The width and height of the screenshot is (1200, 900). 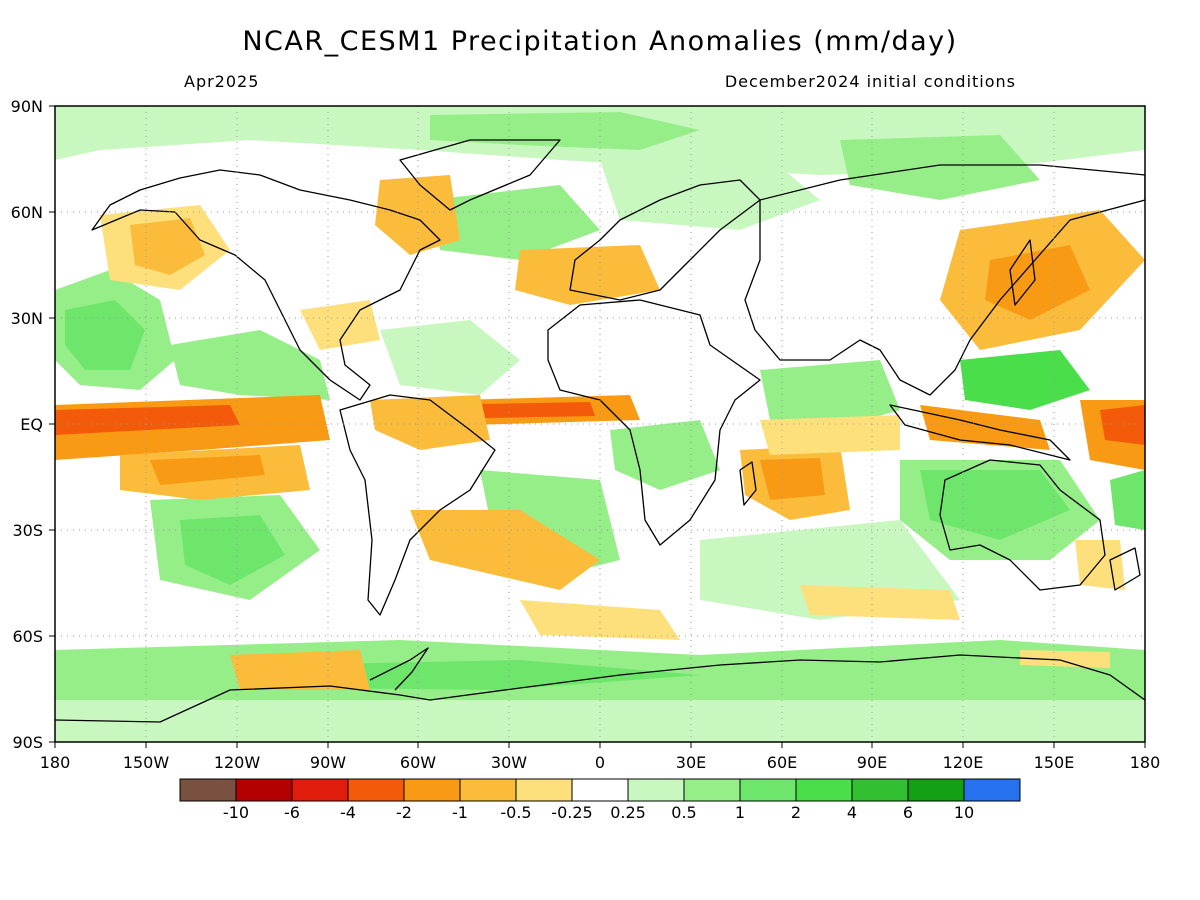 What do you see at coordinates (27, 212) in the screenshot?
I see `lat-label: 60N` at bounding box center [27, 212].